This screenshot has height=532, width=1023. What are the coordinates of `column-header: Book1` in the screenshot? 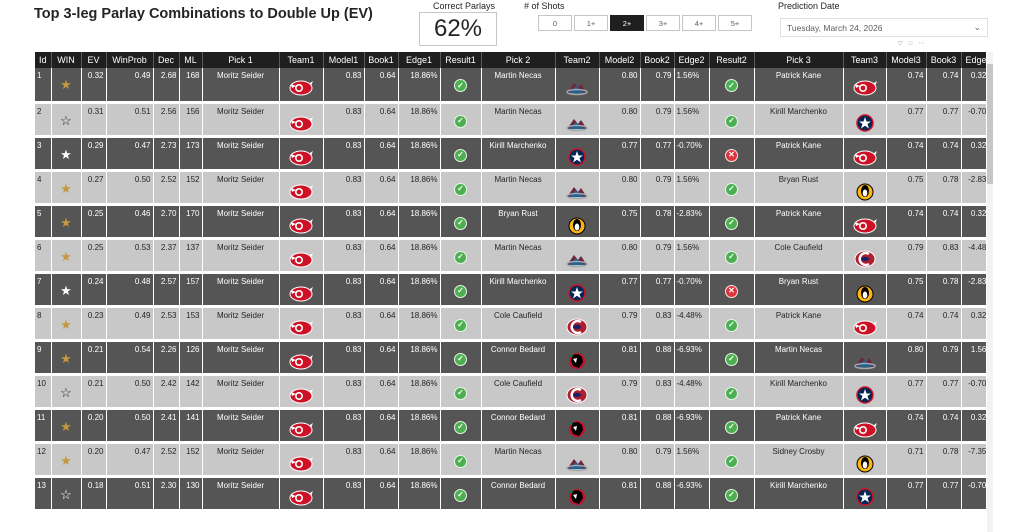 It's located at (381, 60).